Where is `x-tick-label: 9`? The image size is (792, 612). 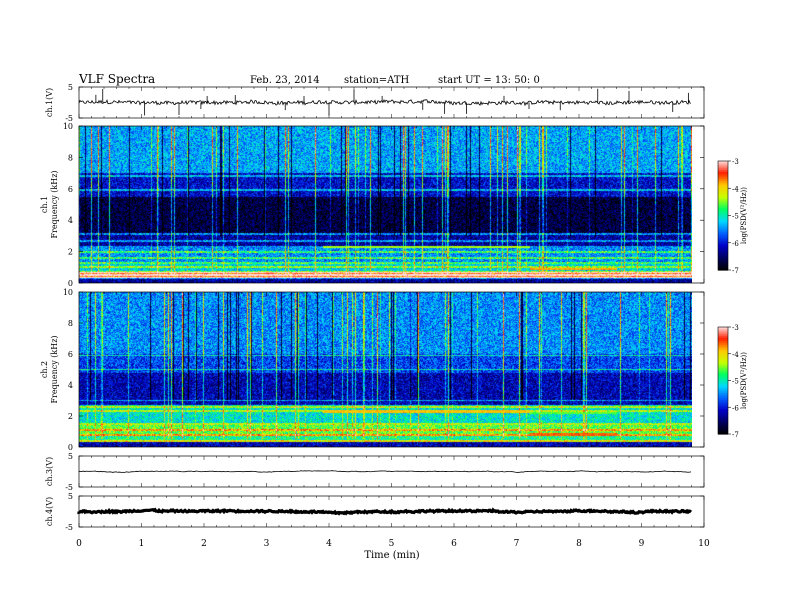 x-tick-label: 9 is located at coordinates (642, 544).